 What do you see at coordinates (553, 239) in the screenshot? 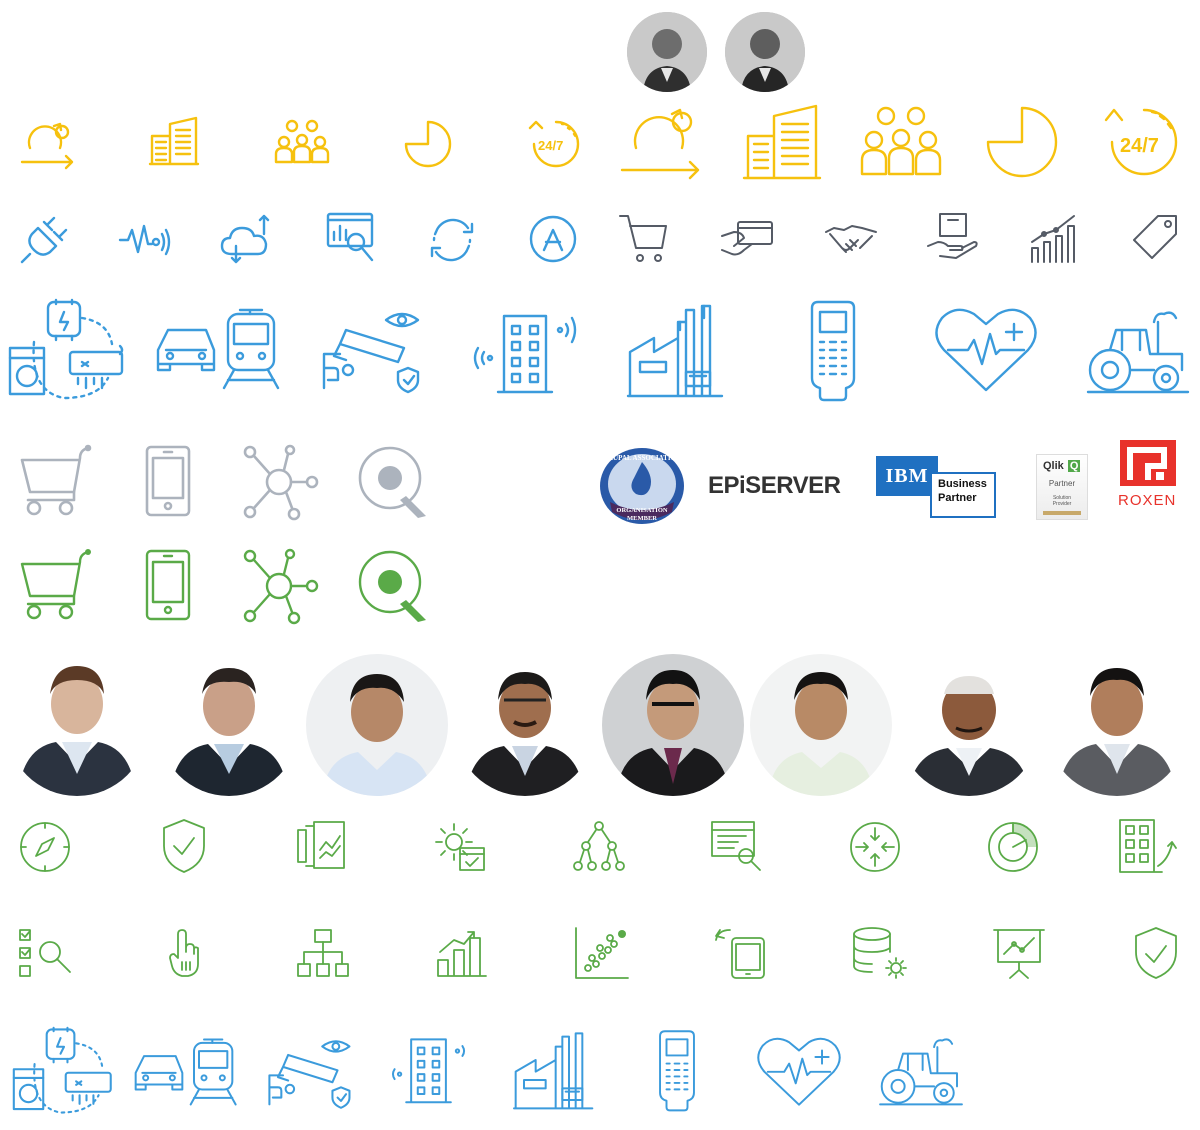
I see `app-store-icon` at bounding box center [553, 239].